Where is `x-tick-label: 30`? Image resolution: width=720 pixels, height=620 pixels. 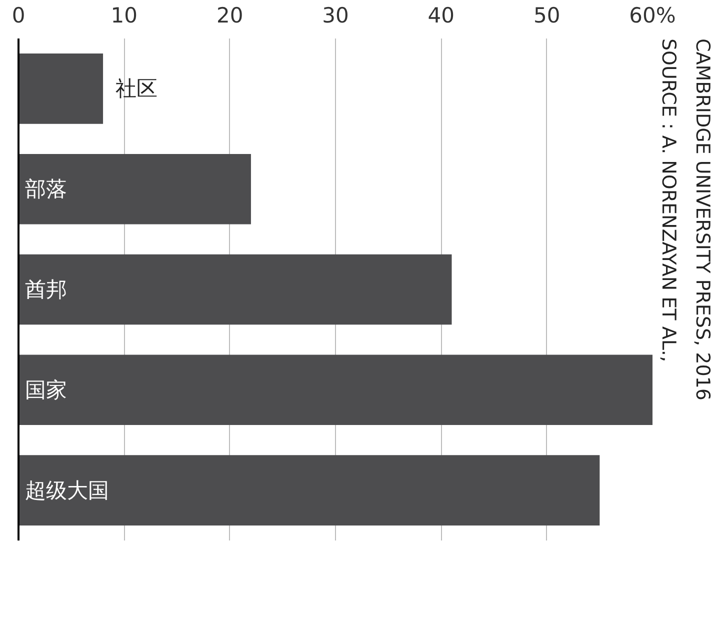
x-tick-label: 30 is located at coordinates (335, 16).